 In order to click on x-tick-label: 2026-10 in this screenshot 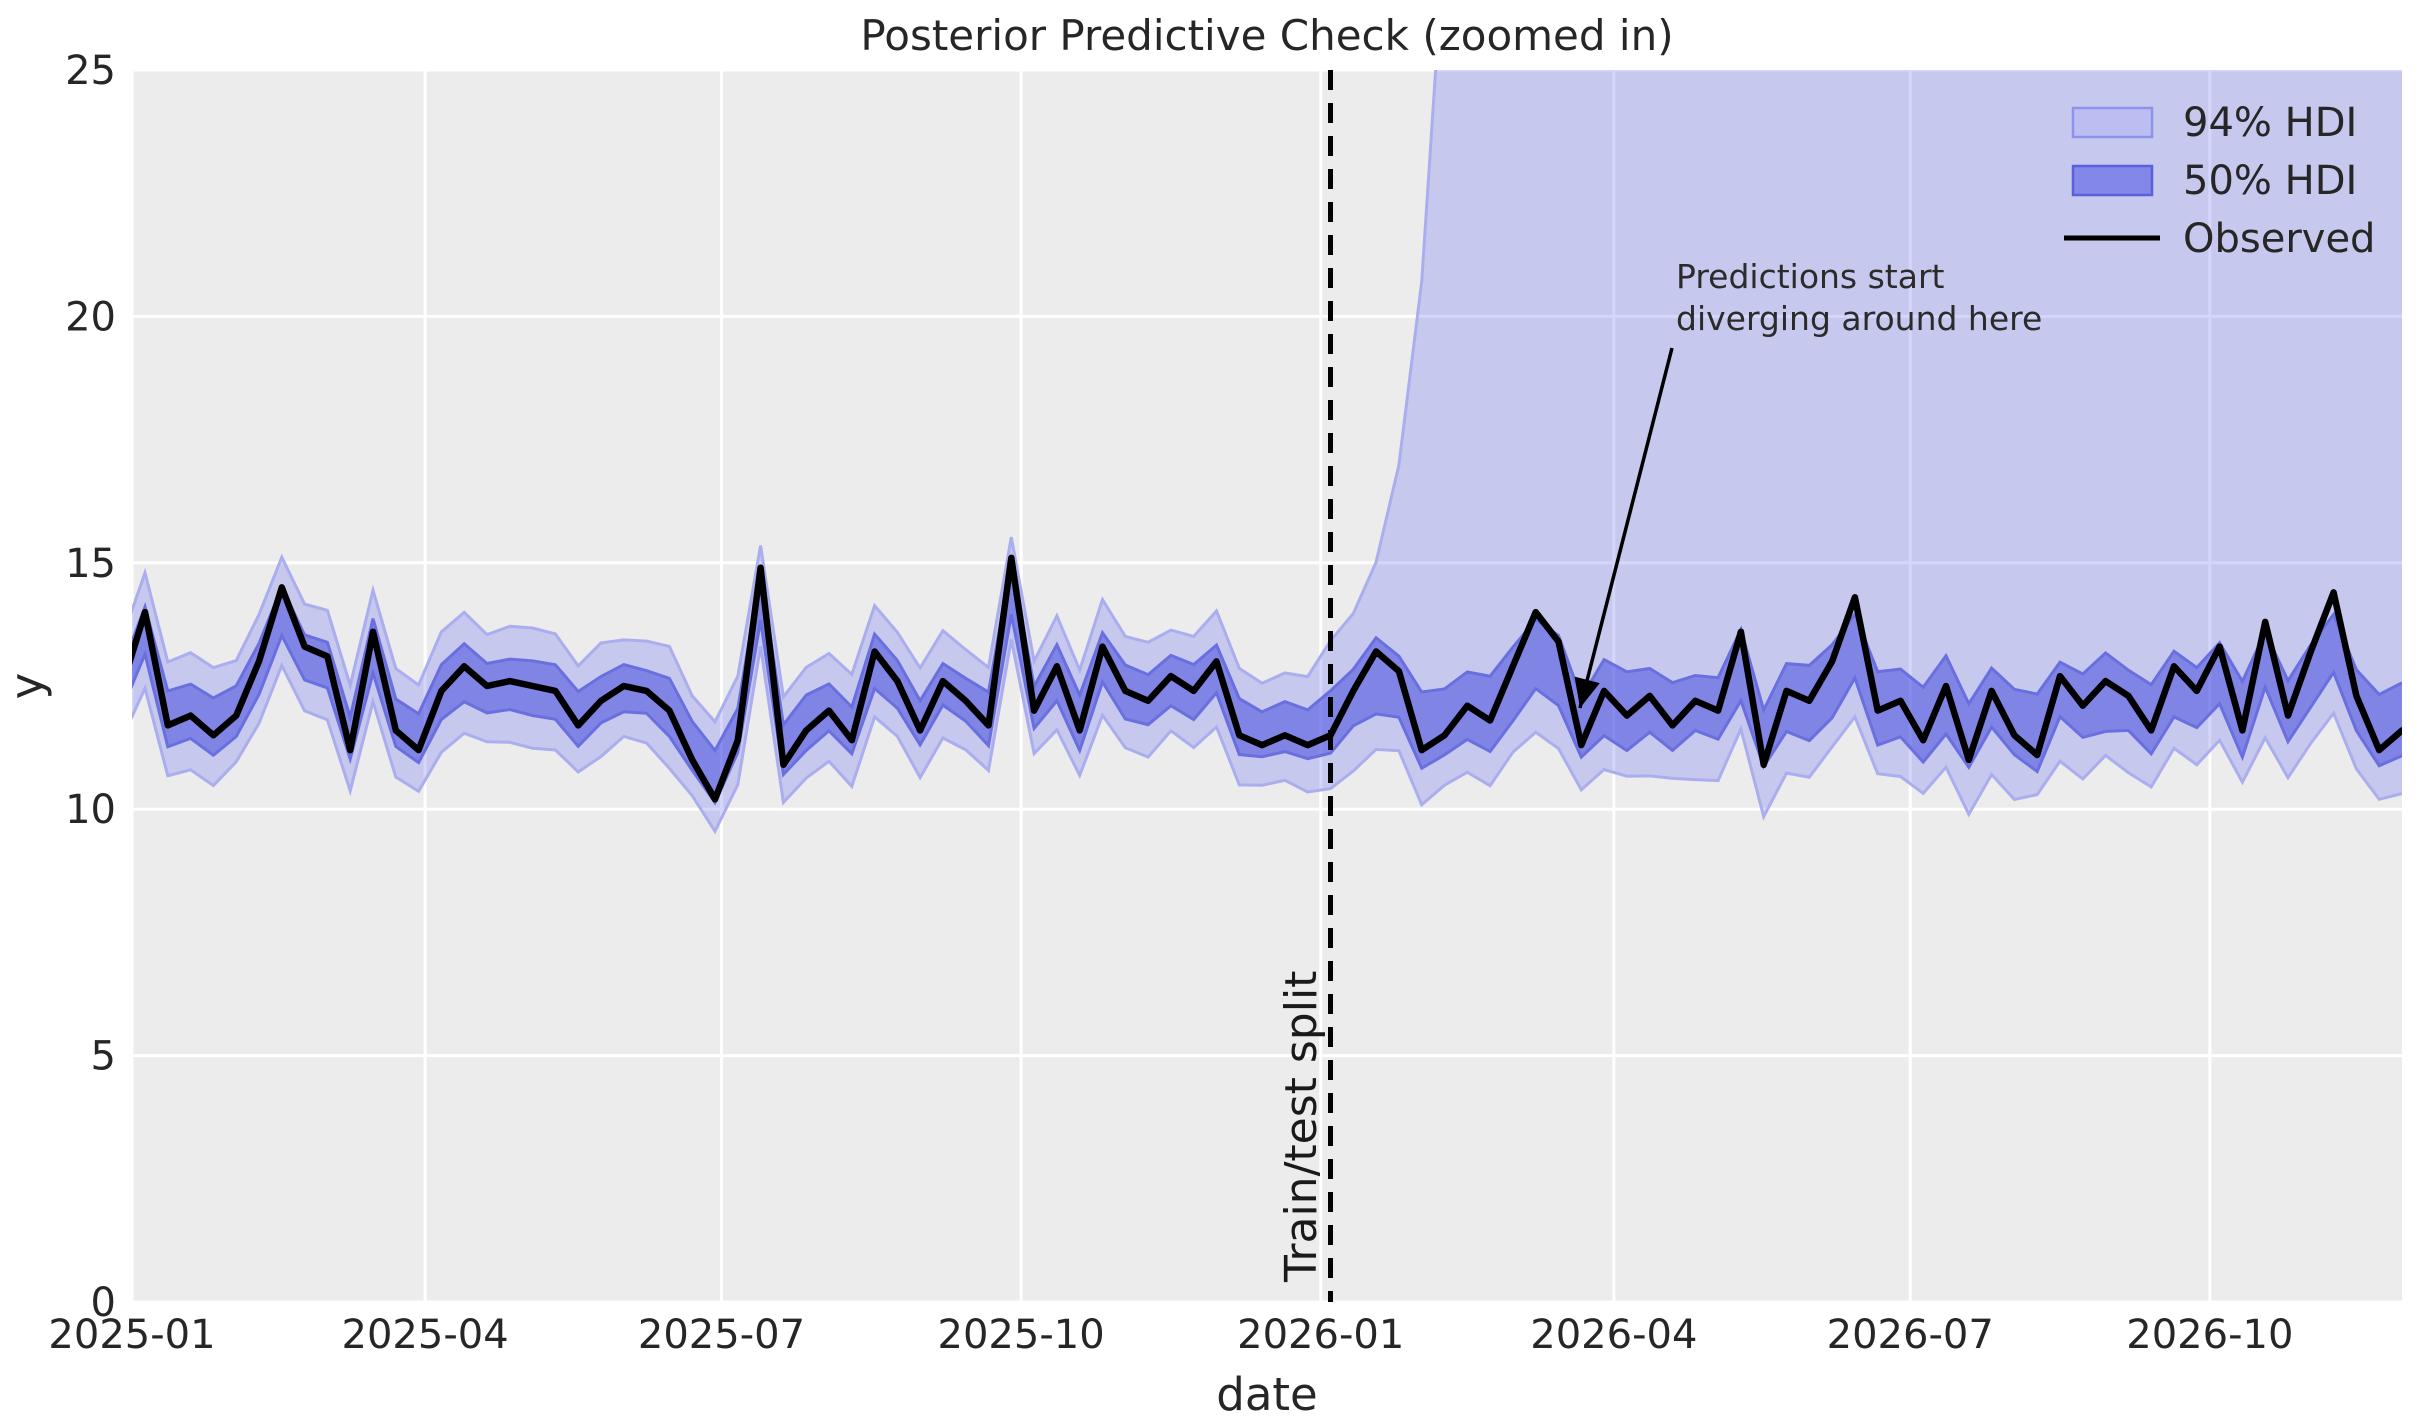, I will do `click(2209, 1335)`.